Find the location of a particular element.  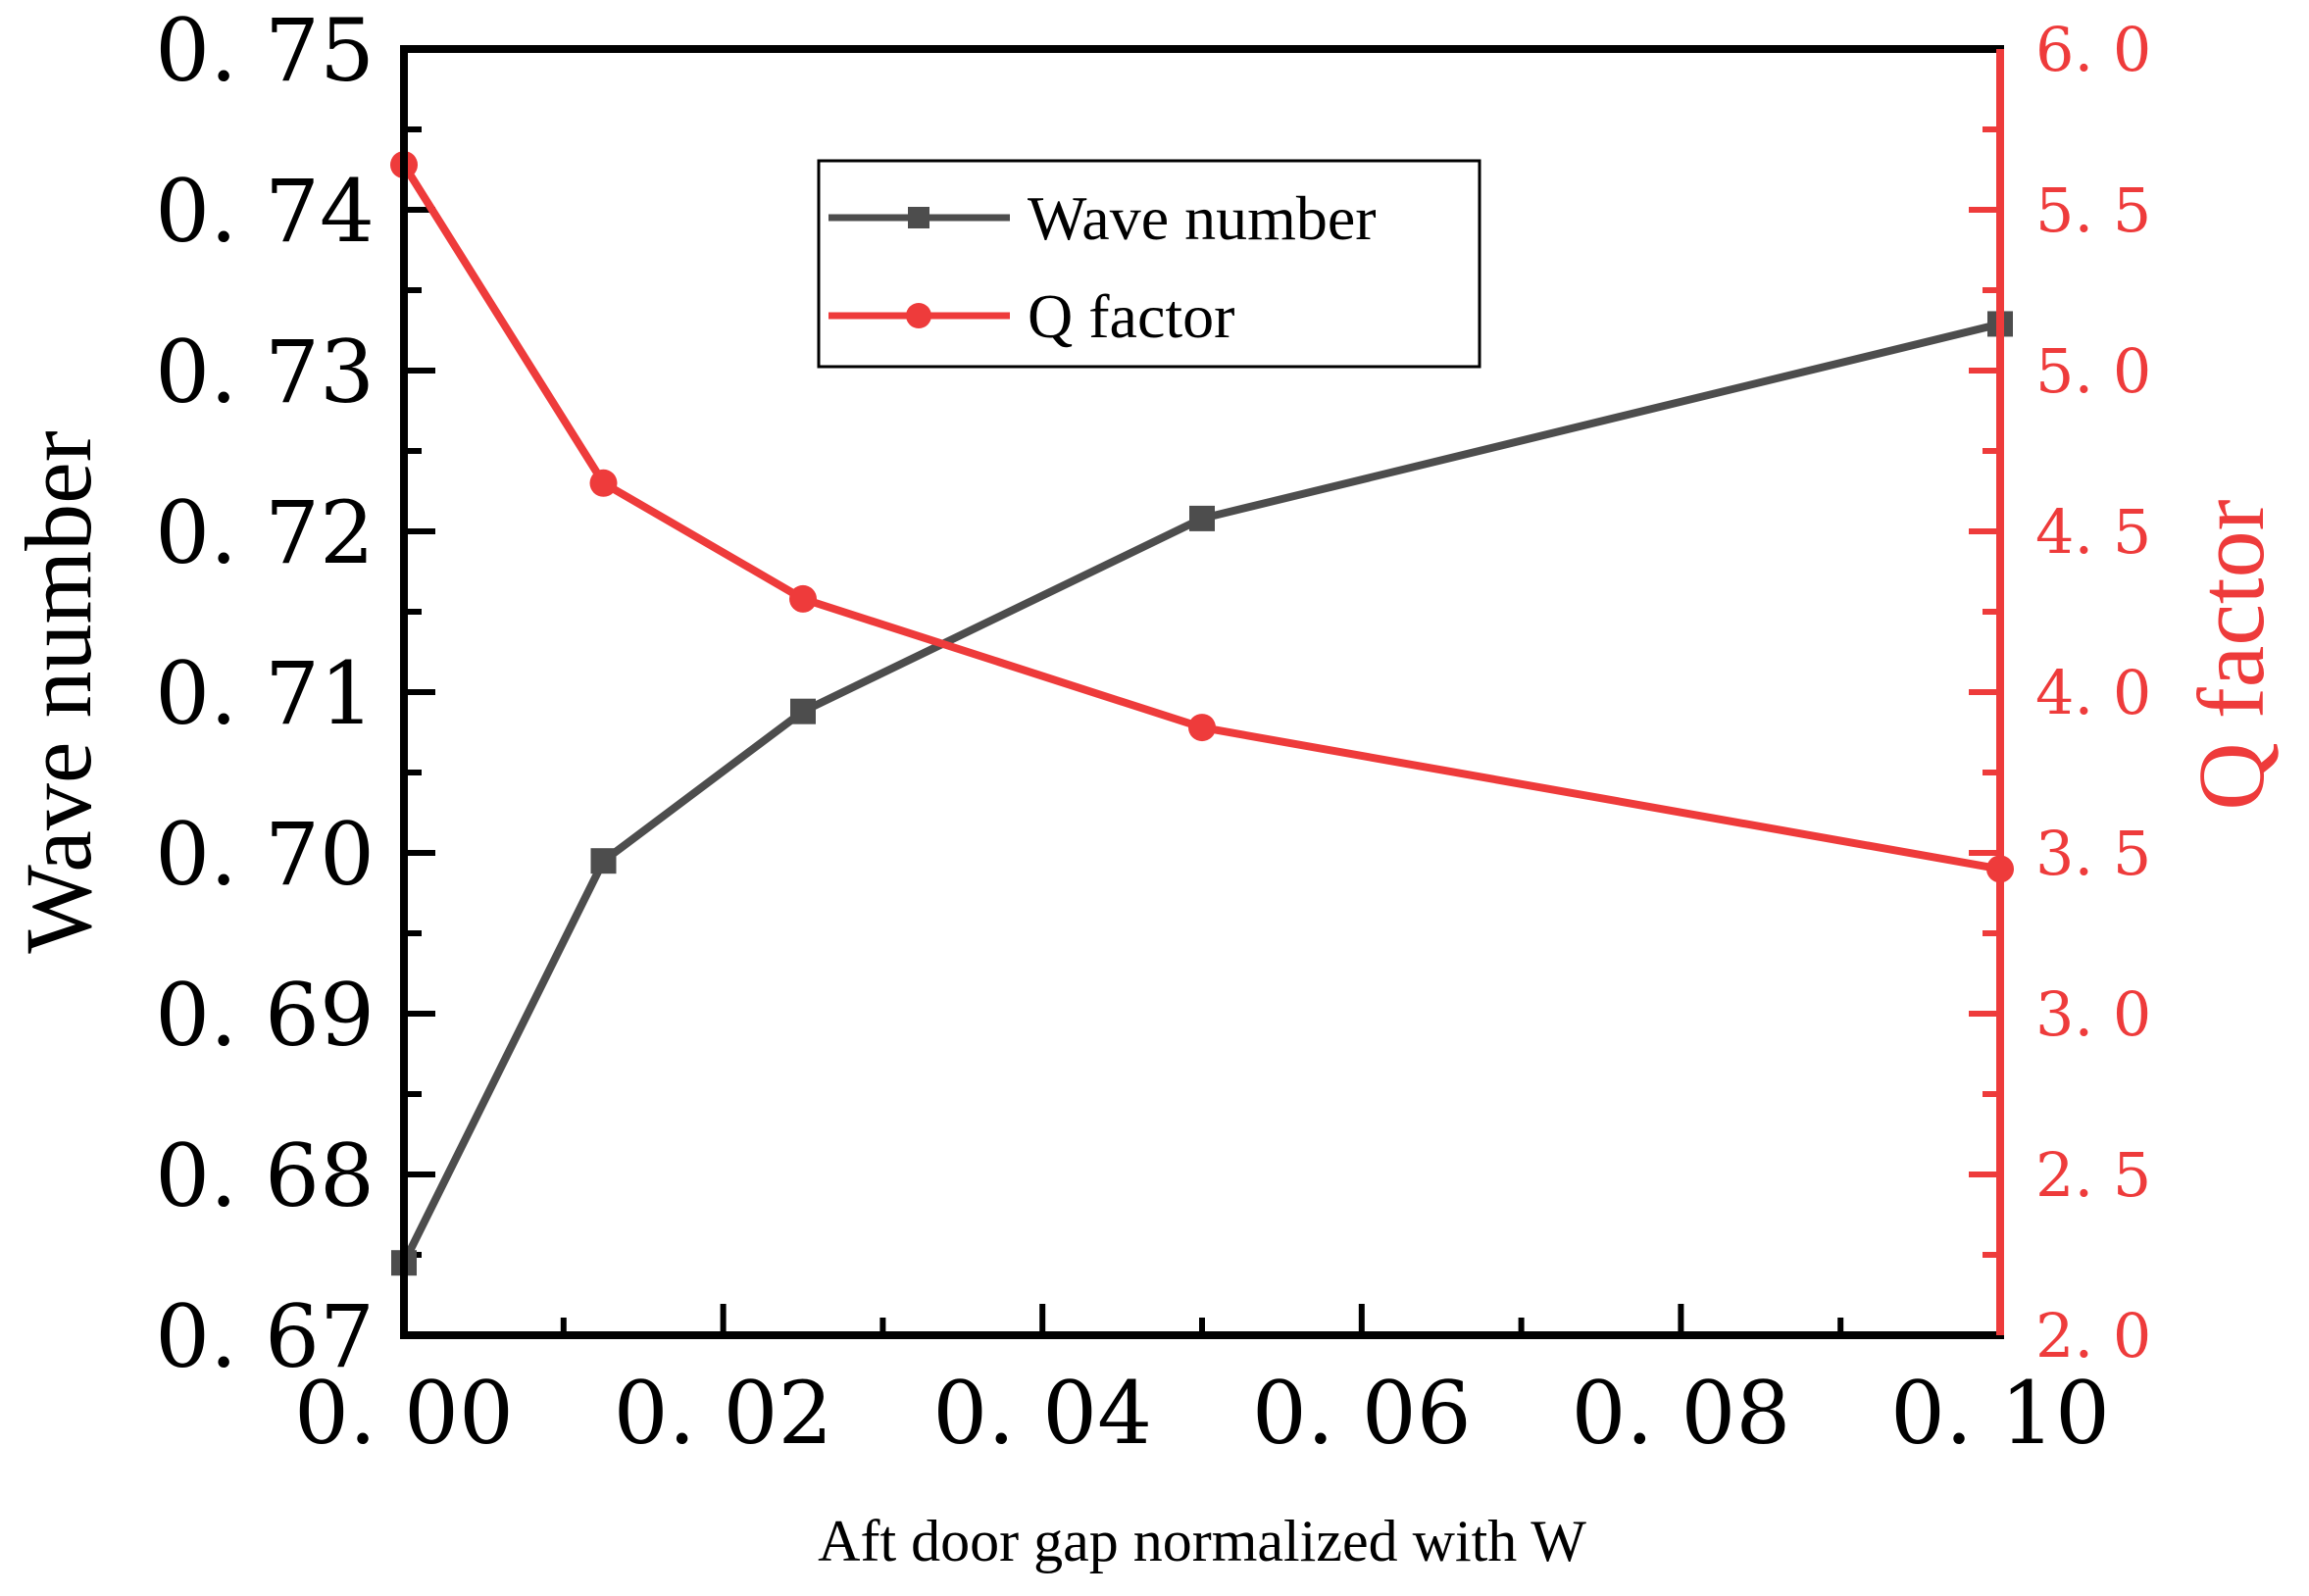

legend-marker-wave-number is located at coordinates (918, 217).